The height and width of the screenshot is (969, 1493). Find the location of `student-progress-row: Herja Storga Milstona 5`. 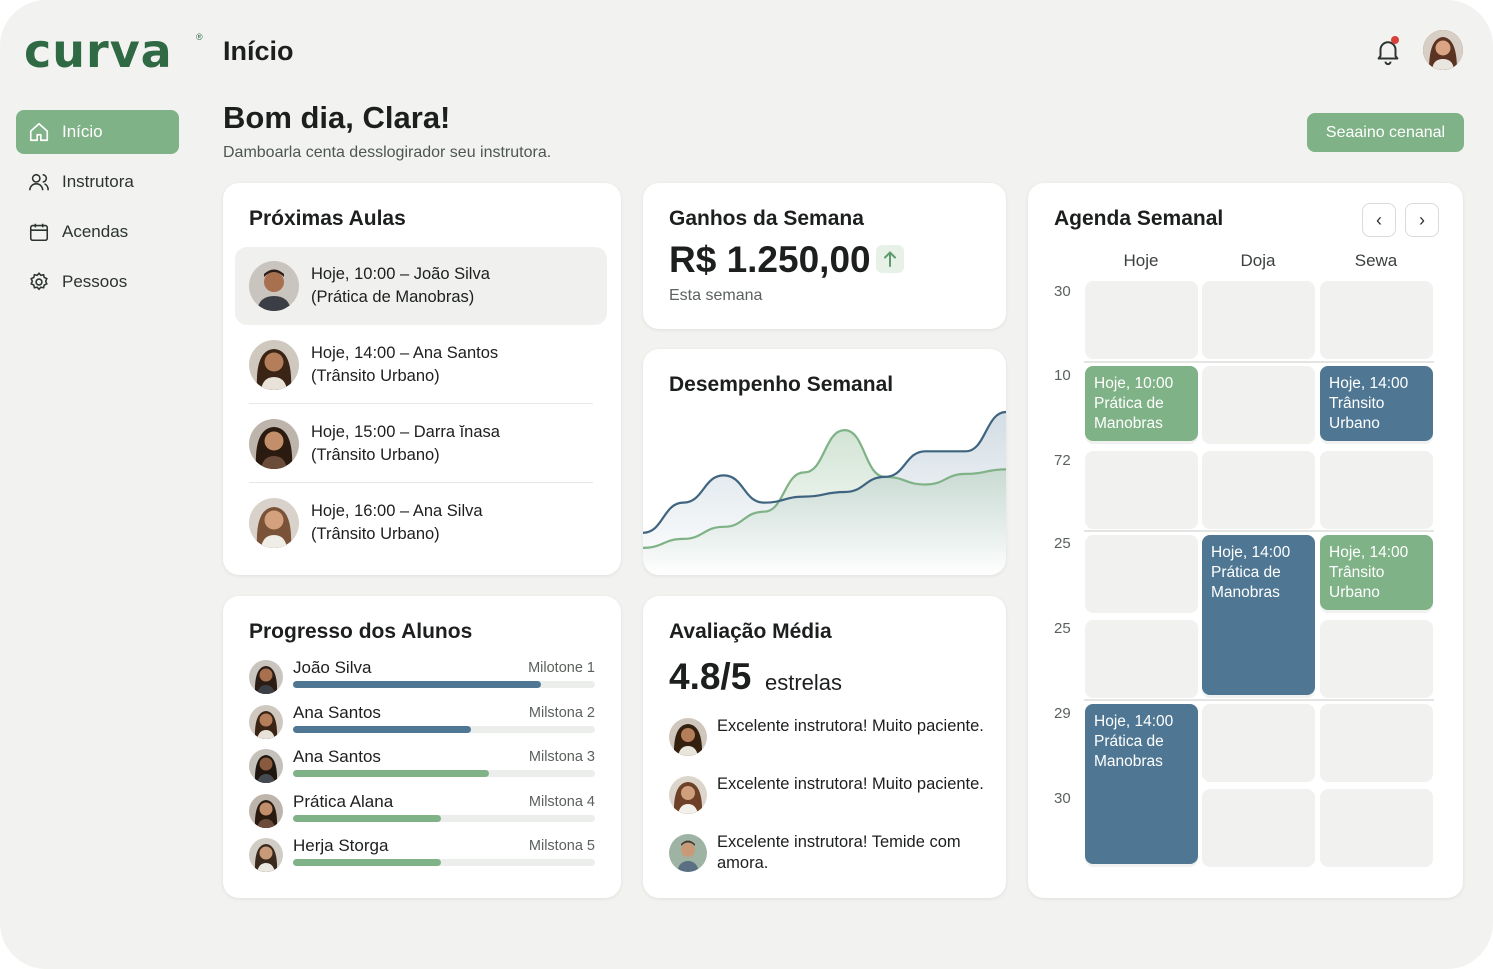

student-progress-row: Herja Storga Milstona 5 is located at coordinates (422, 854).